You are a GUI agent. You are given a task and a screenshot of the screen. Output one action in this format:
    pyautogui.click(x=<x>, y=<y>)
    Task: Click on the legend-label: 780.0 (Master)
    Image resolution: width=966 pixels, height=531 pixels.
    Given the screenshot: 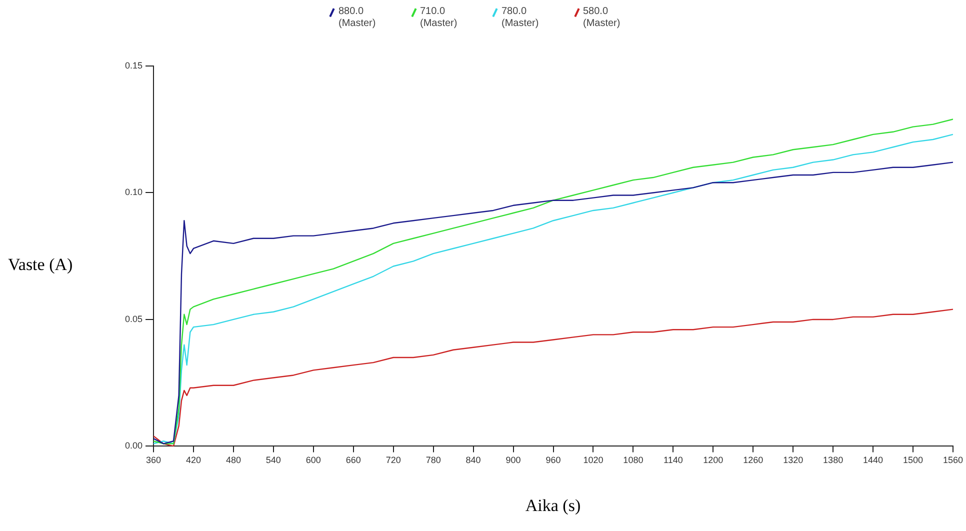 What is the action you would take?
    pyautogui.click(x=521, y=18)
    